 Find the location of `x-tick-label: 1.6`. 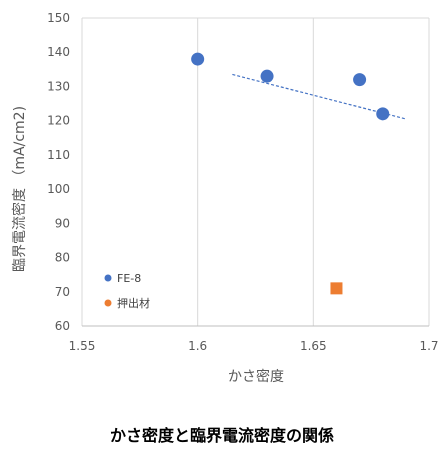

x-tick-label: 1.6 is located at coordinates (197, 346).